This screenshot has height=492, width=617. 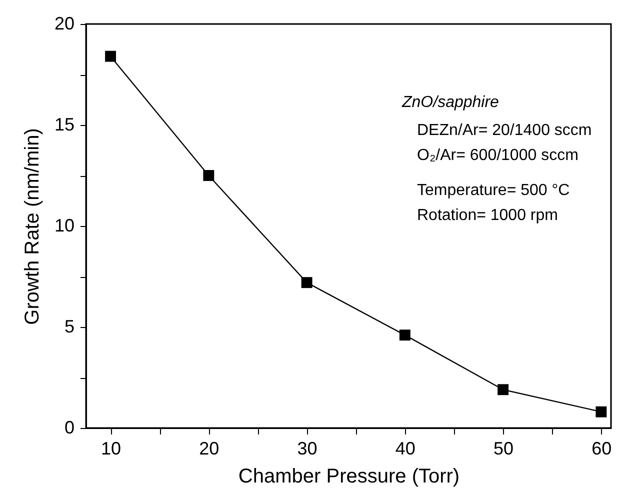 What do you see at coordinates (497, 155) in the screenshot?
I see `annotation: O₂/Ar= 600/1000 sccm` at bounding box center [497, 155].